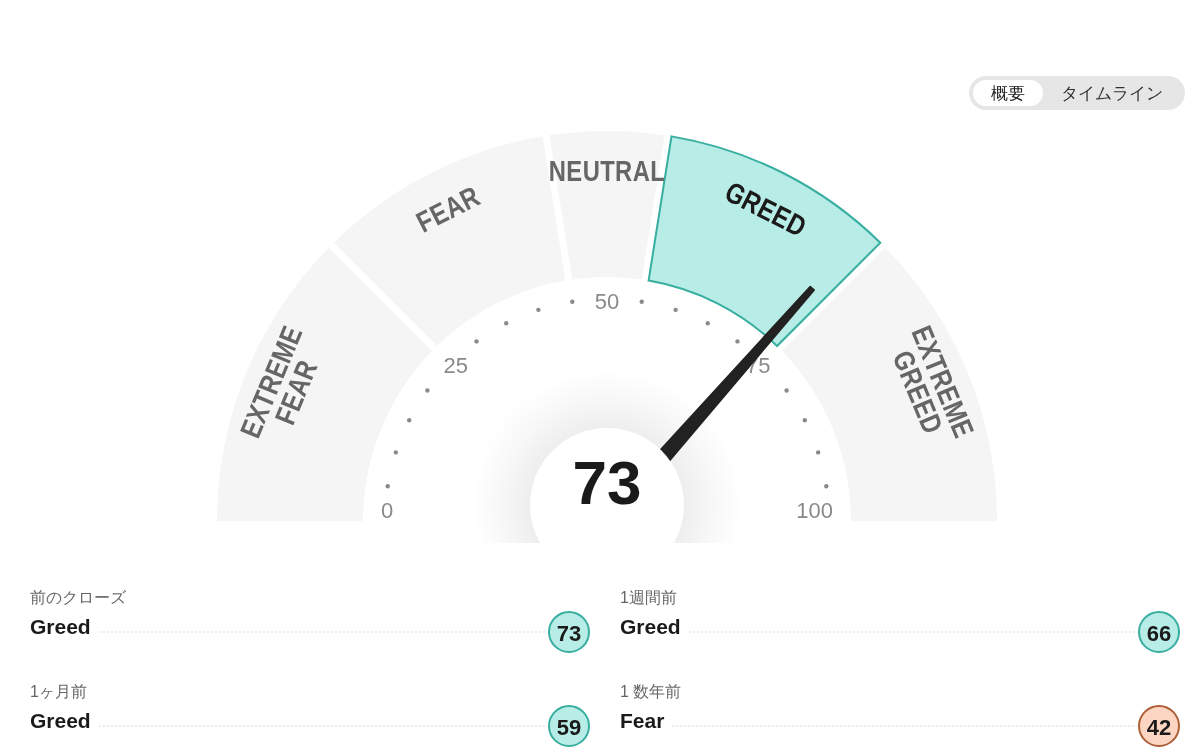 The image size is (1200, 752). What do you see at coordinates (814, 510) in the screenshot?
I see `text: 100` at bounding box center [814, 510].